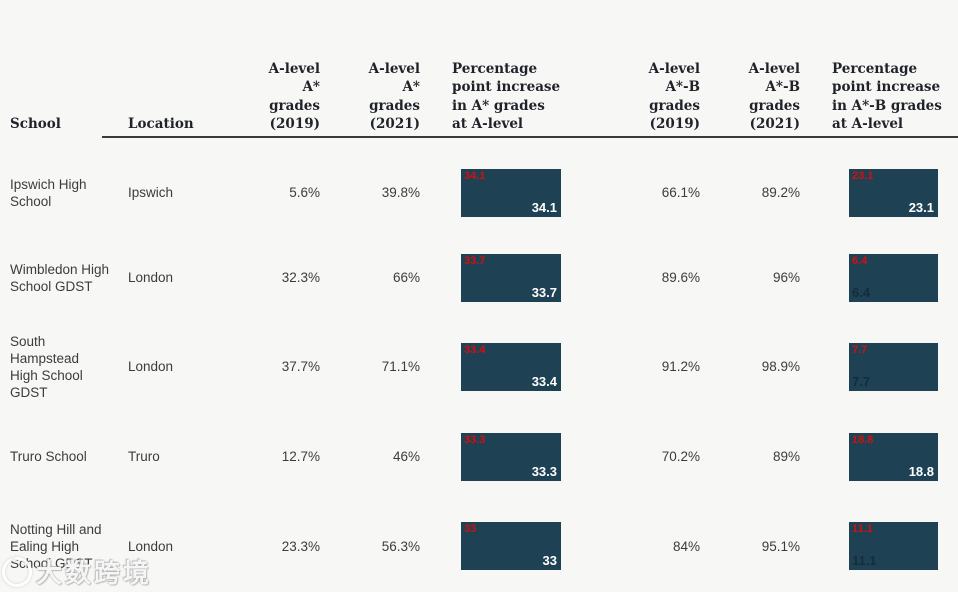 This screenshot has height=592, width=958. What do you see at coordinates (780, 192) in the screenshot?
I see `ab-2021-value: 89.2%` at bounding box center [780, 192].